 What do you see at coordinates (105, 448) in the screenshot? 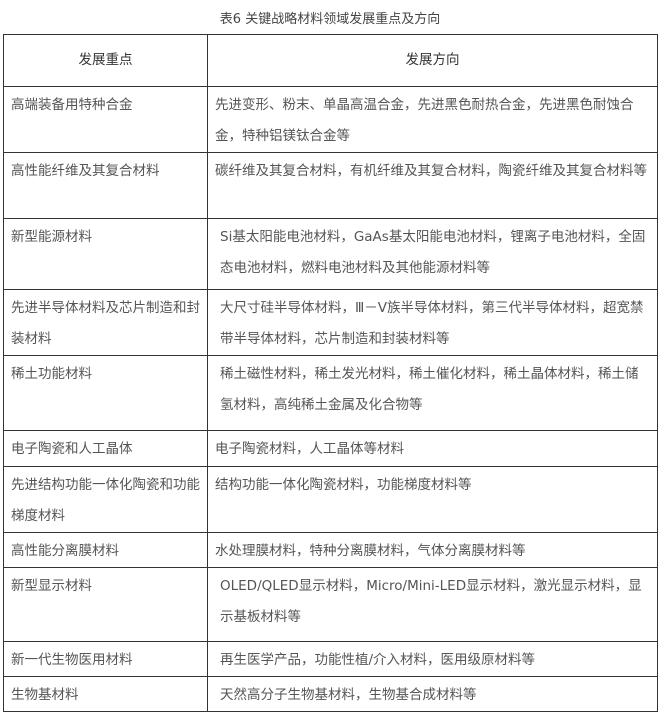
I see `focus-cell: 电子陶瓷和人工晶体` at bounding box center [105, 448].